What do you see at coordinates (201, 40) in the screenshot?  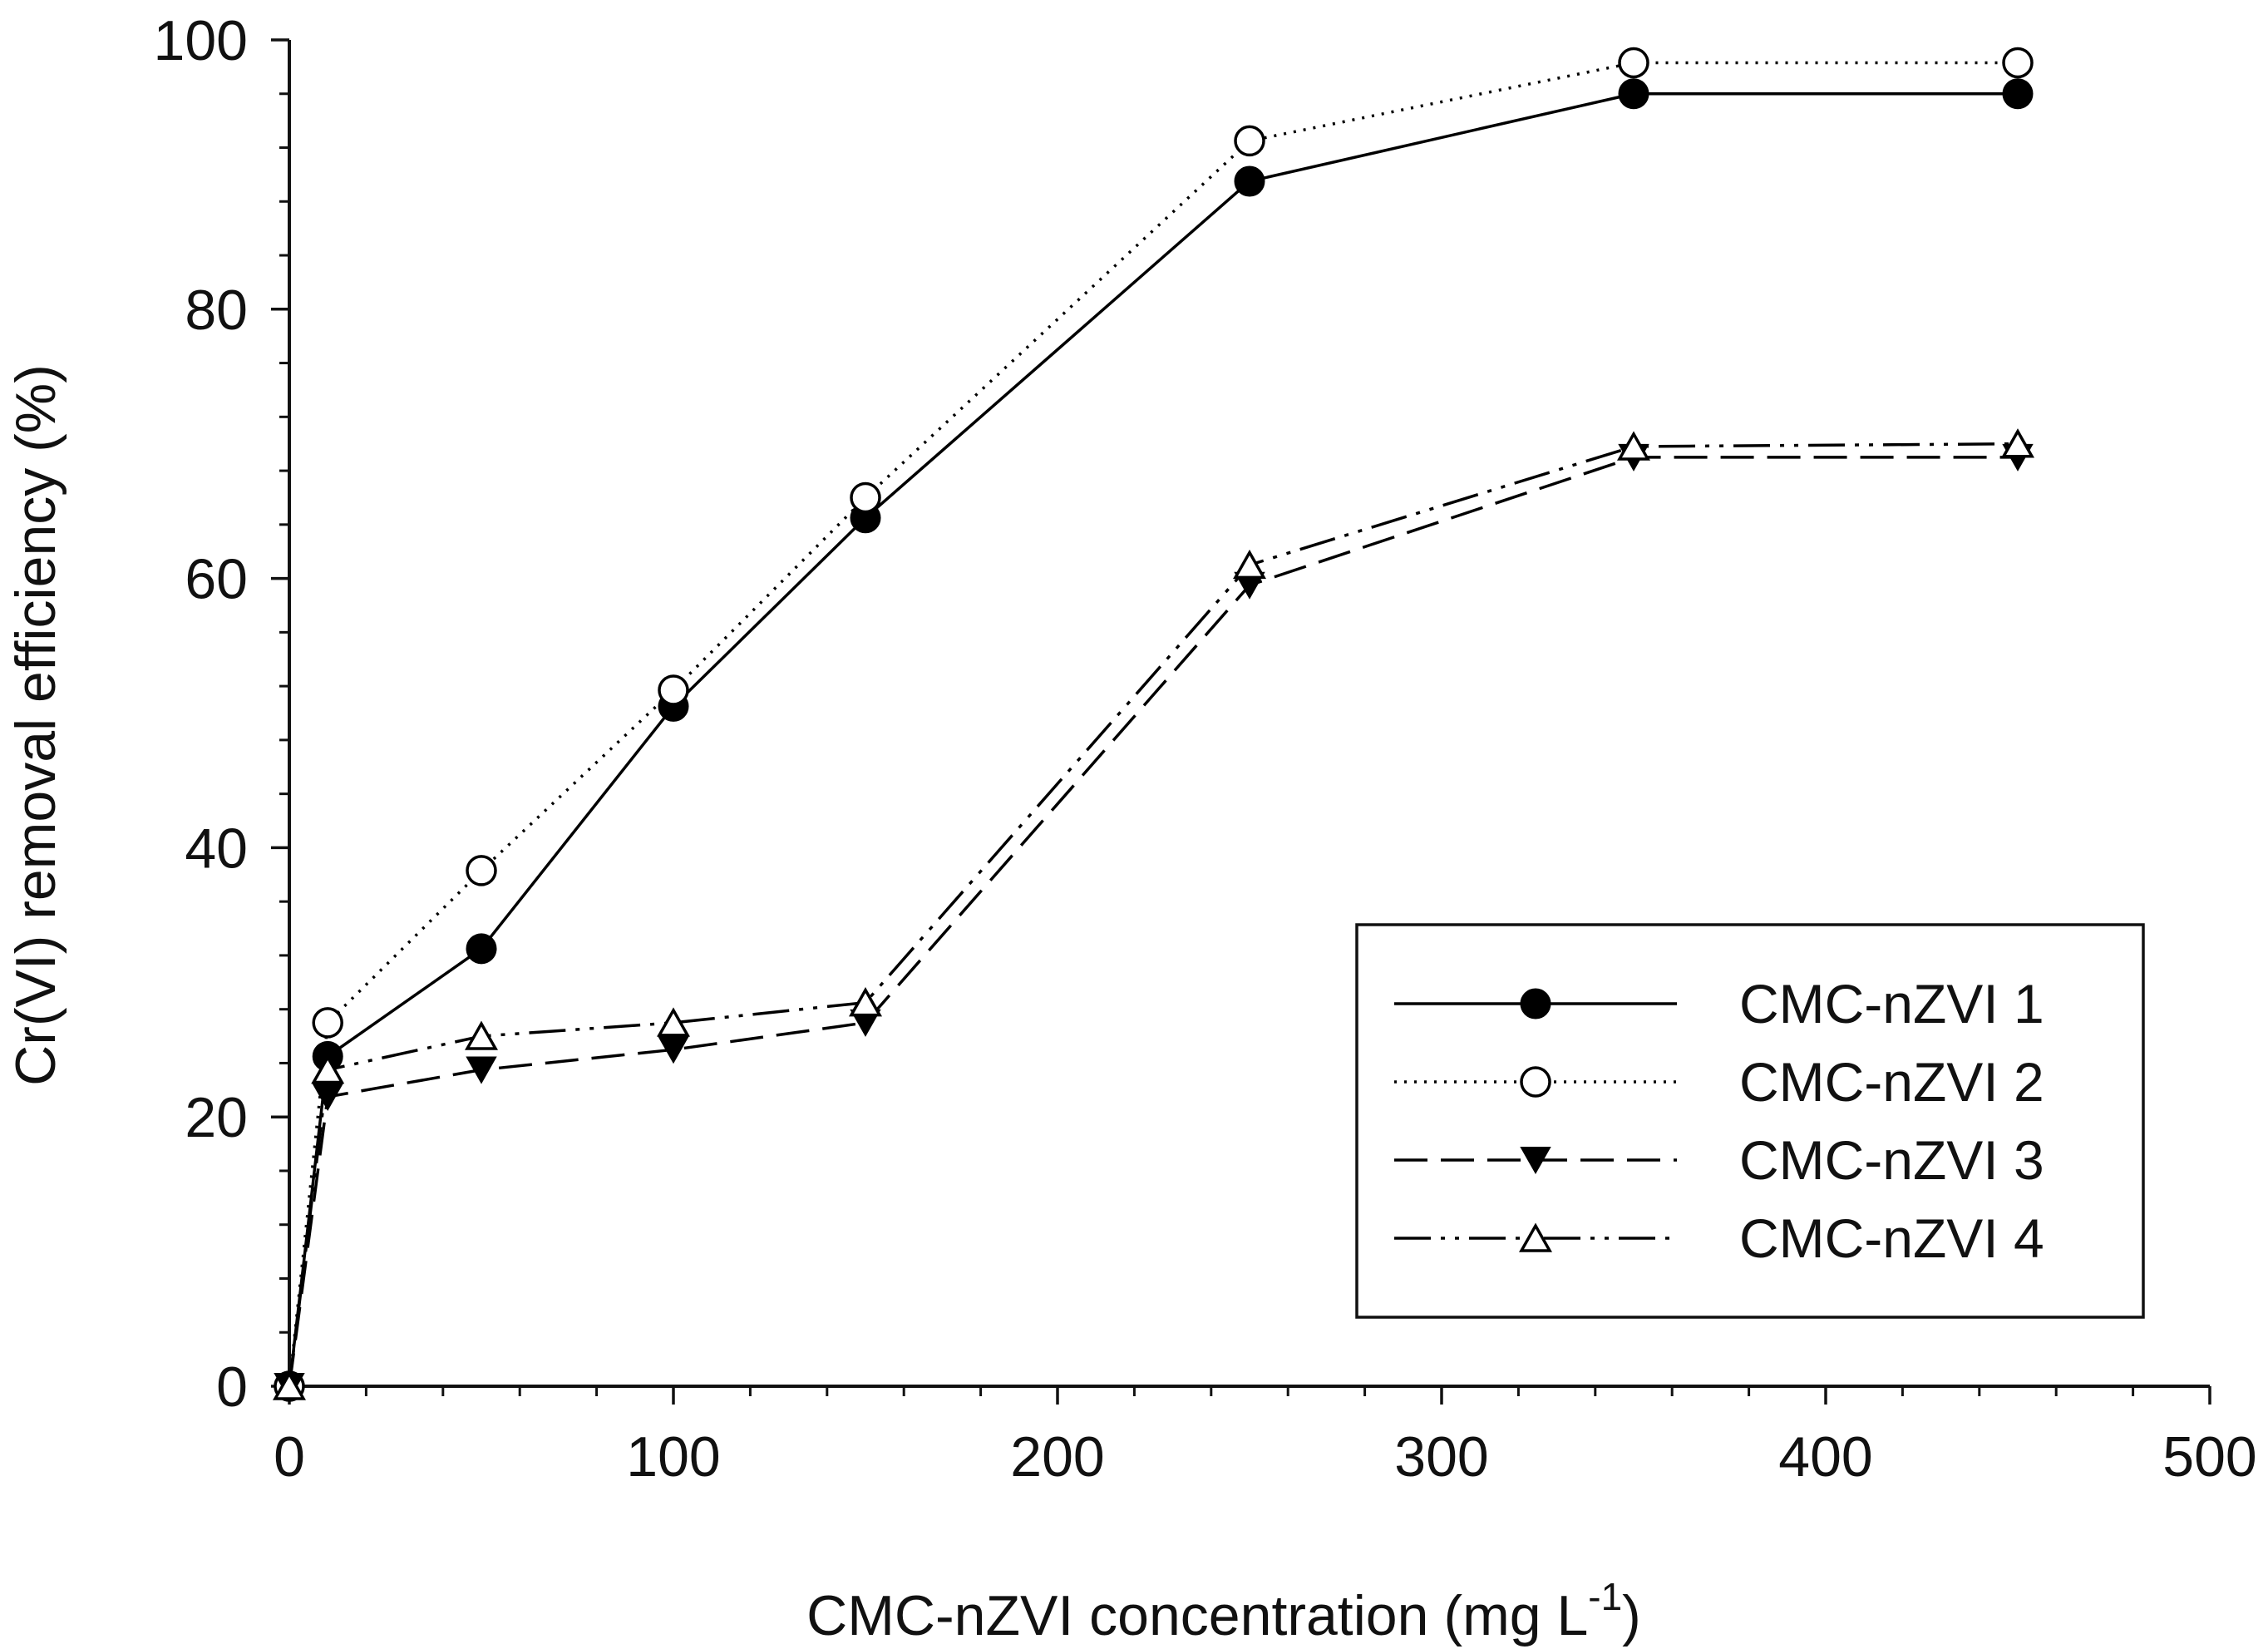 I see `y-tick-label: 100` at bounding box center [201, 40].